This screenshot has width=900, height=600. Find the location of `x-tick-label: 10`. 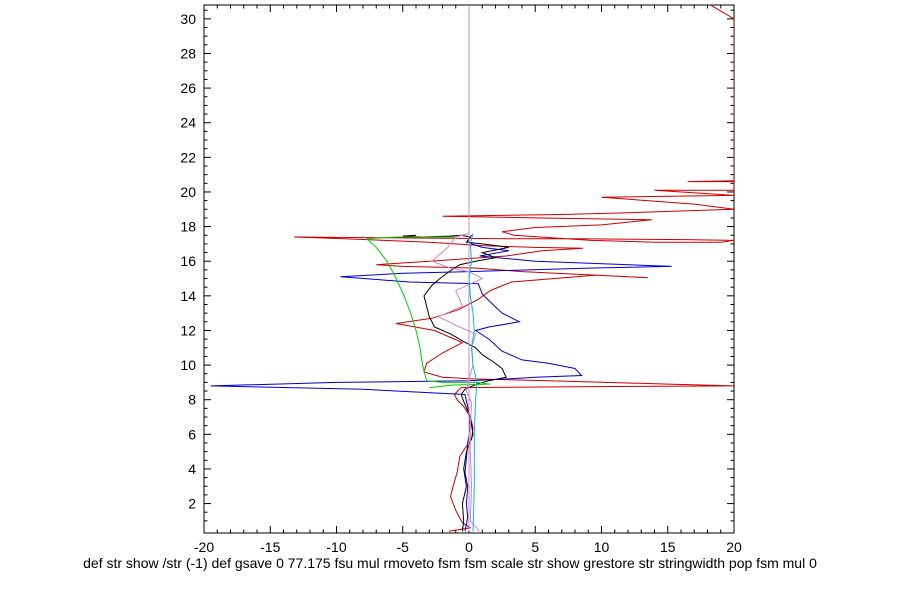

x-tick-label: 10 is located at coordinates (602, 547).